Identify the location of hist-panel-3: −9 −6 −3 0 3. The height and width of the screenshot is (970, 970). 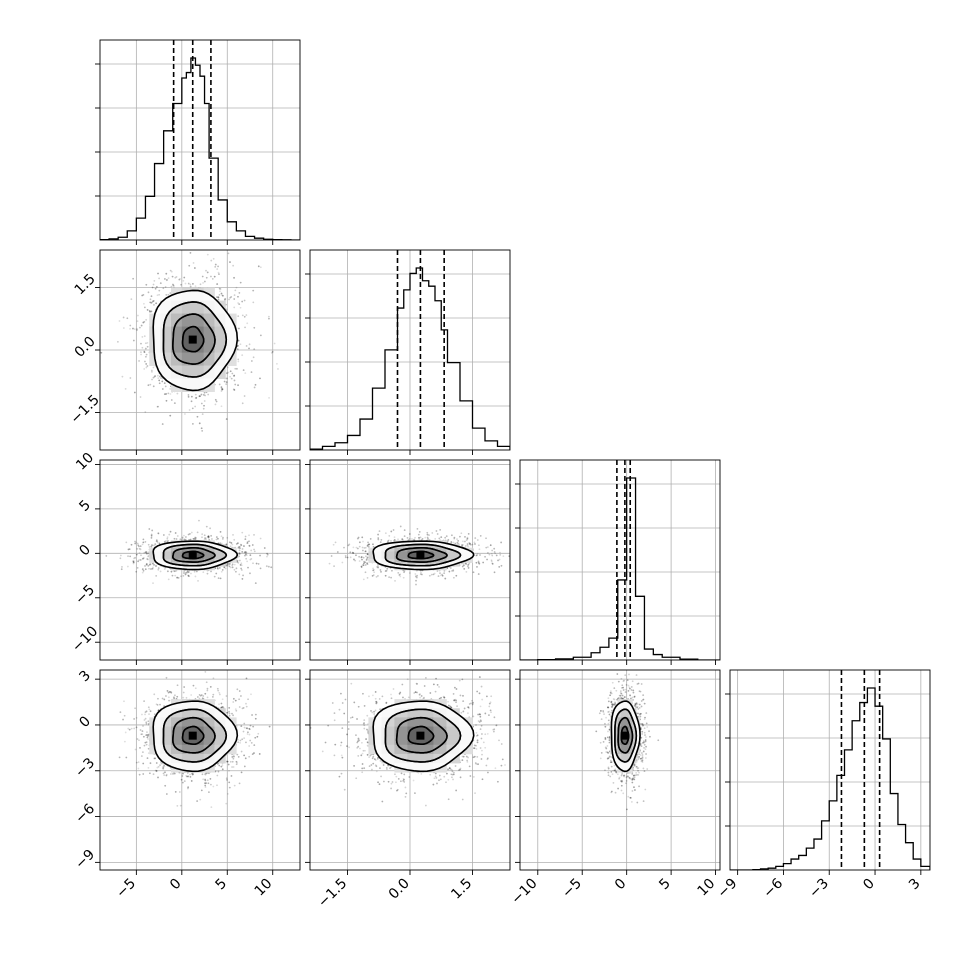
(823, 785).